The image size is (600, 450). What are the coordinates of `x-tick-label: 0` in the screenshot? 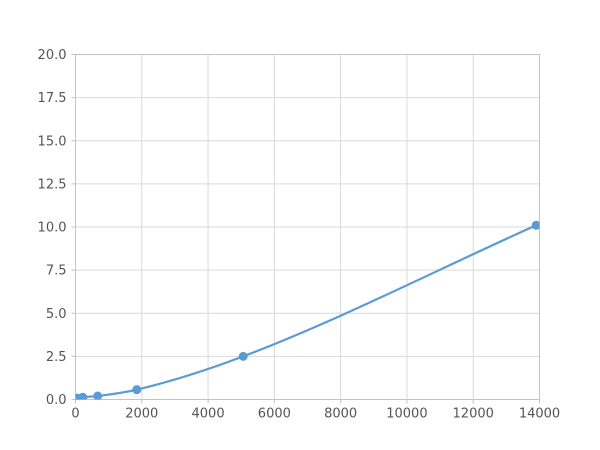 It's located at (75, 413).